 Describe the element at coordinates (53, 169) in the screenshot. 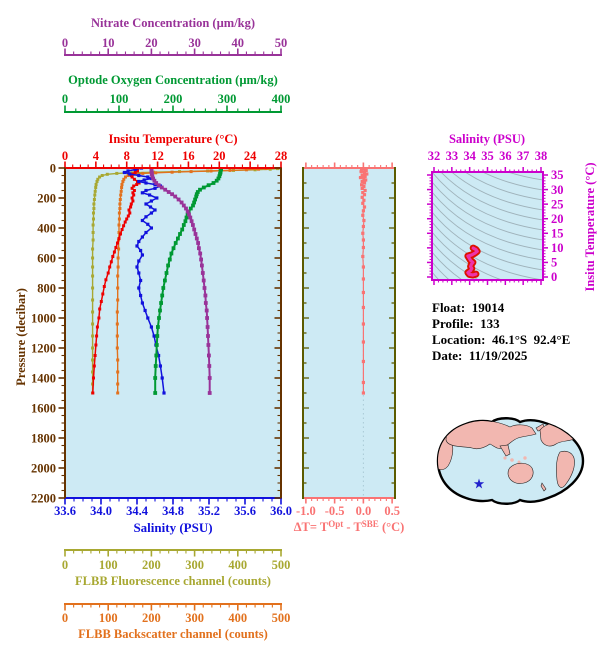

I see `pressure-tick-label: 0` at that location.